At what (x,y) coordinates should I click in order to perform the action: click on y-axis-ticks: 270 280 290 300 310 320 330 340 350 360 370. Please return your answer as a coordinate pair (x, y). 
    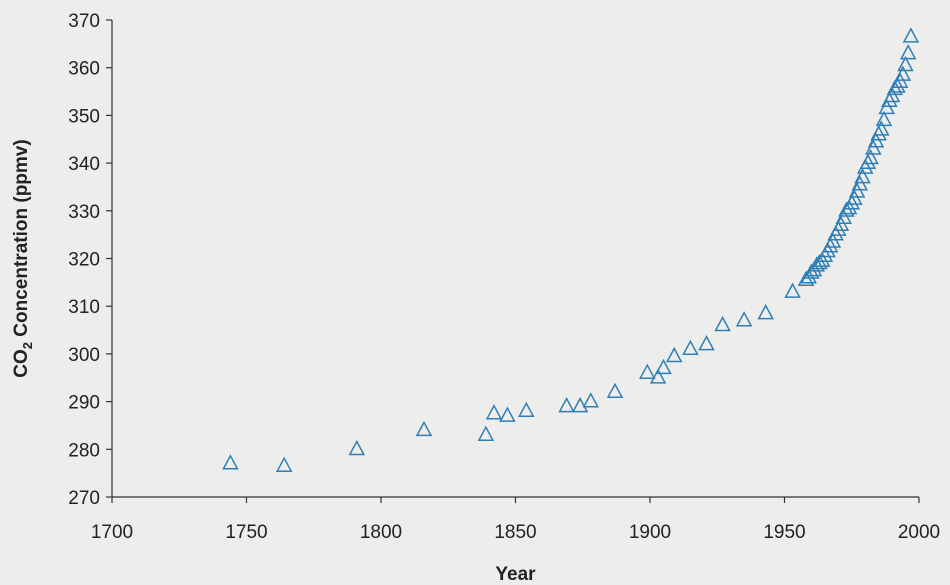
    Looking at the image, I should click on (90, 260).